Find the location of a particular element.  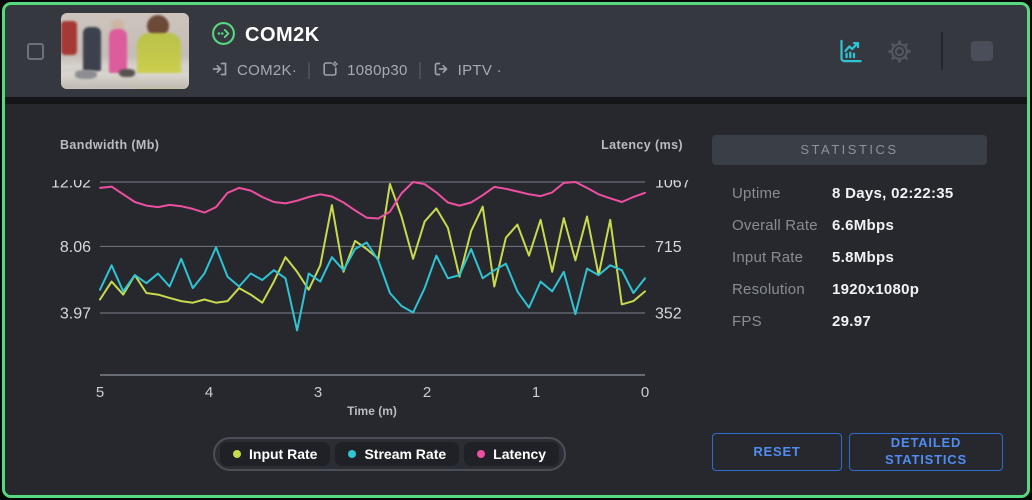

stream-meta-row: COM2K· 1080p30 is located at coordinates (356, 71).